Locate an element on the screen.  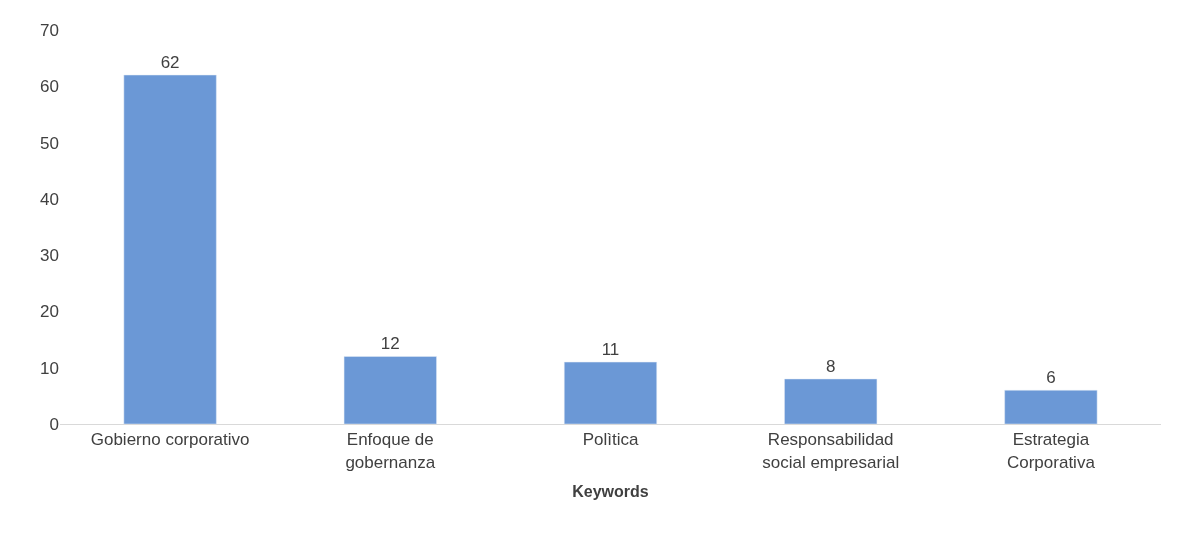
y-tick-label: 20 is located at coordinates (49, 312).